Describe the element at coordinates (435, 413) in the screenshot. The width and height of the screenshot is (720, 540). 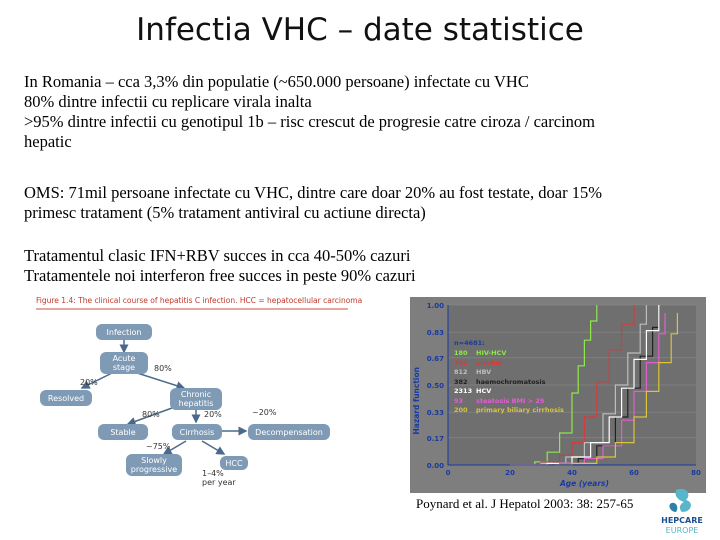
I see `y-tick-label: 0.33` at that location.